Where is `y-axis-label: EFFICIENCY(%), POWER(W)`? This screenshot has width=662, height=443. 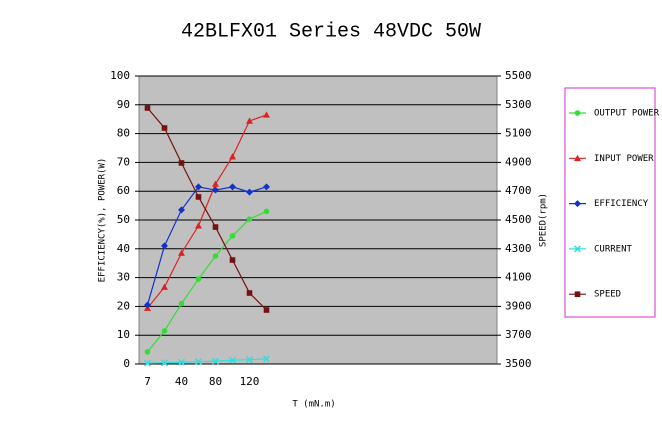 y-axis-label: EFFICIENCY(%), POWER(W) is located at coordinates (103, 220).